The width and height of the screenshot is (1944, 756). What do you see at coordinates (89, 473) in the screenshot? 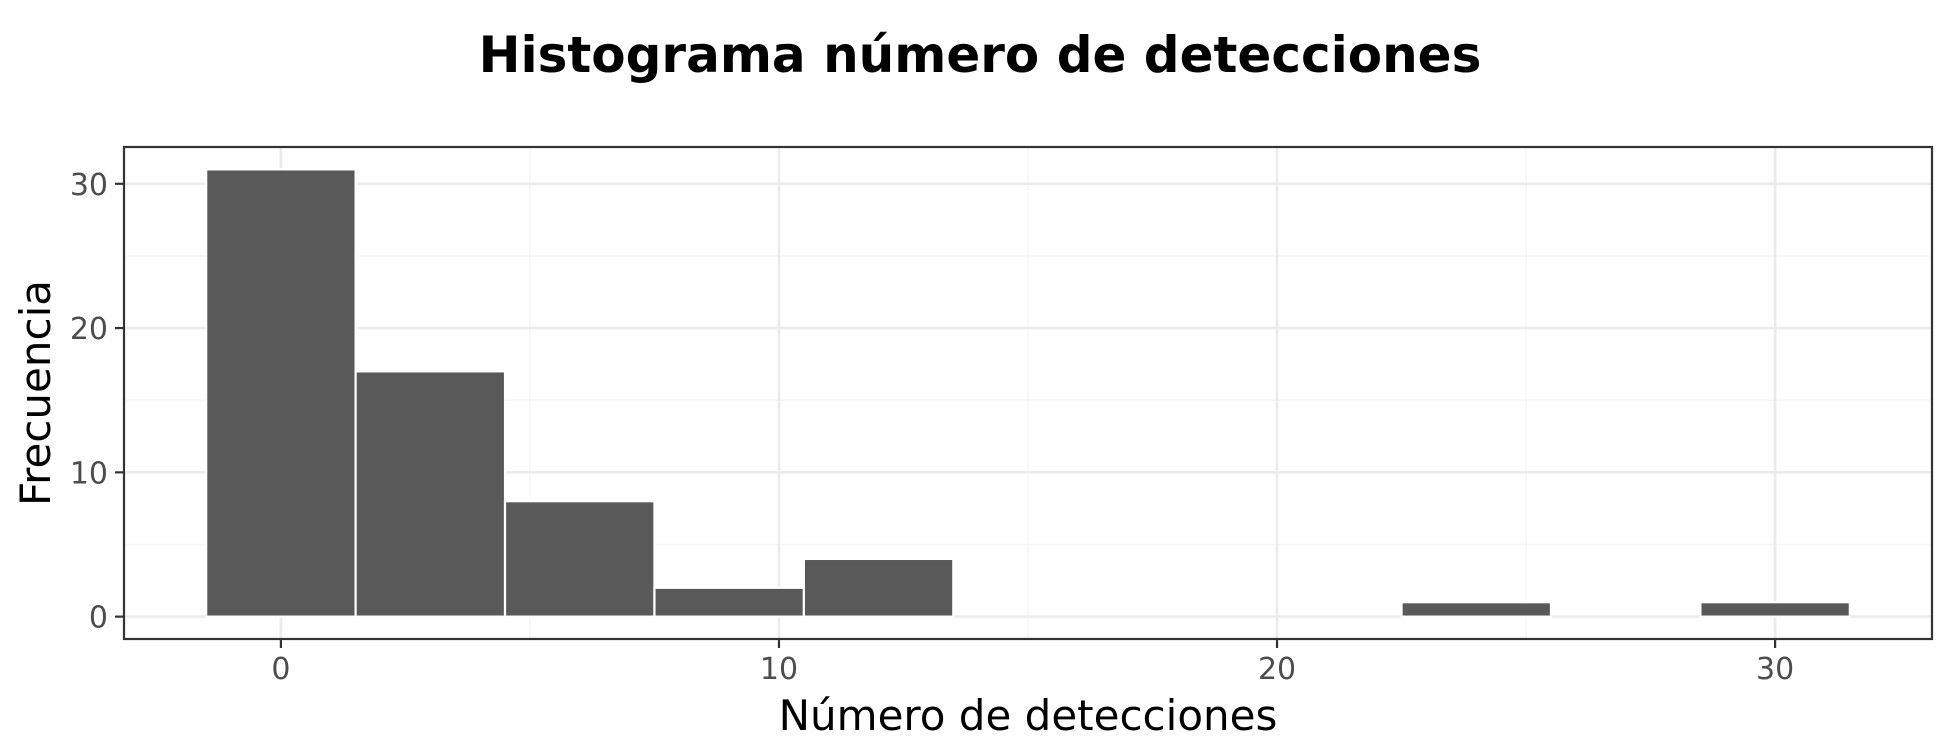
I see `y-tick-label: 10` at bounding box center [89, 473].